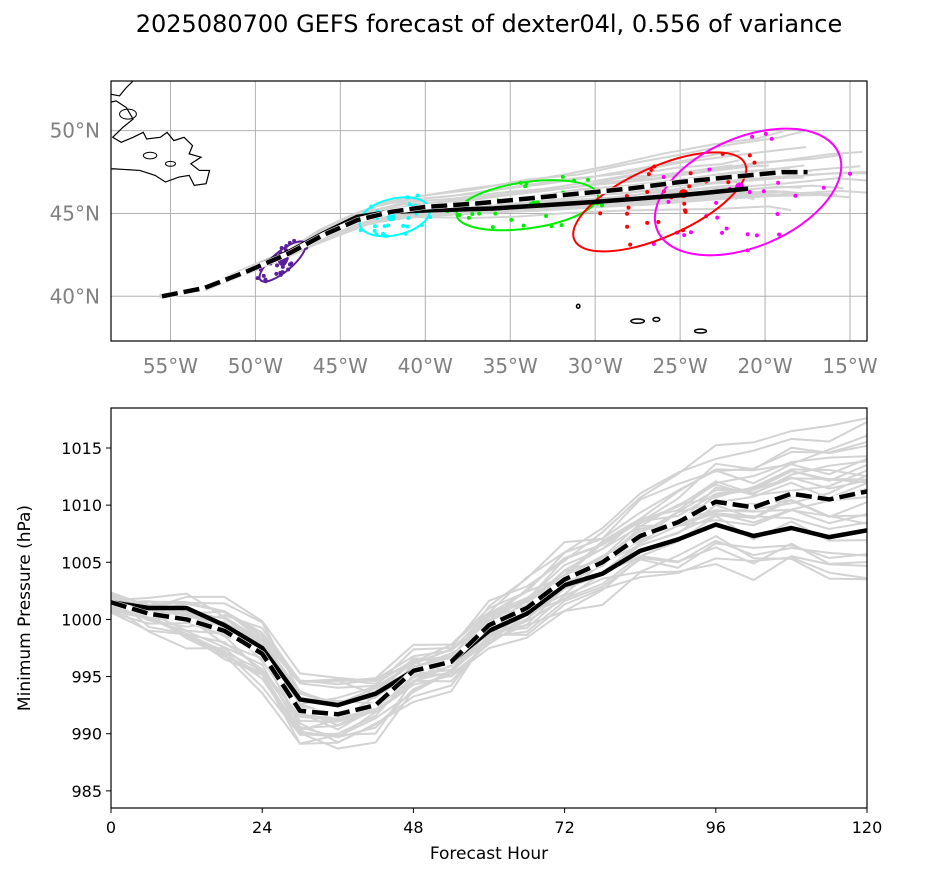 Image resolution: width=932 pixels, height=879 pixels. Describe the element at coordinates (489, 630) in the screenshot. I see `pressure-ensemble-line` at that location.